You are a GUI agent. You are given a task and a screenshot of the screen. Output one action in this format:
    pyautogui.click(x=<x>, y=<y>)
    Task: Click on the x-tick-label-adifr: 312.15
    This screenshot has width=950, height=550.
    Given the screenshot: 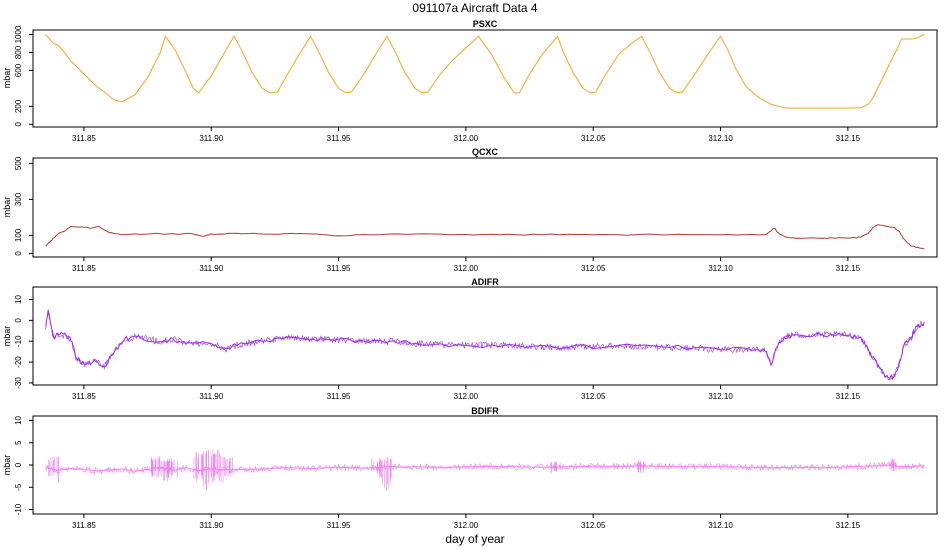 What is the action you would take?
    pyautogui.click(x=848, y=396)
    